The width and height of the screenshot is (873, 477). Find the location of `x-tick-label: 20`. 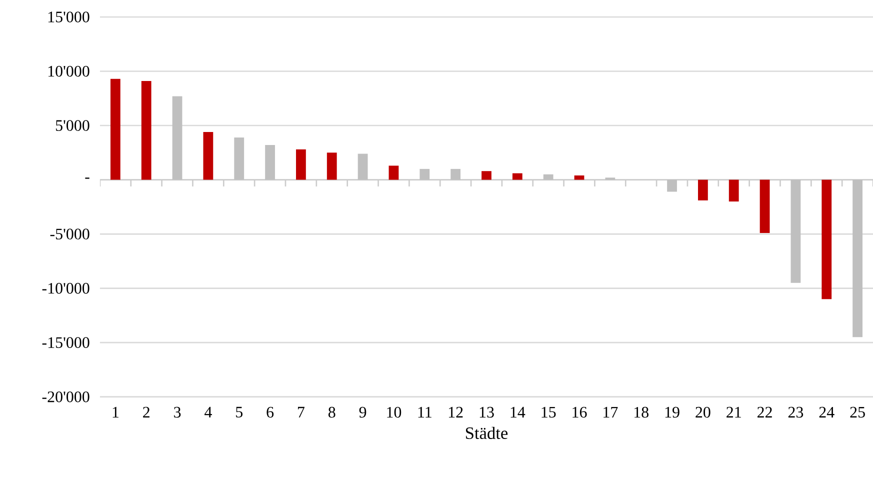

x-tick-label: 20 is located at coordinates (703, 412).